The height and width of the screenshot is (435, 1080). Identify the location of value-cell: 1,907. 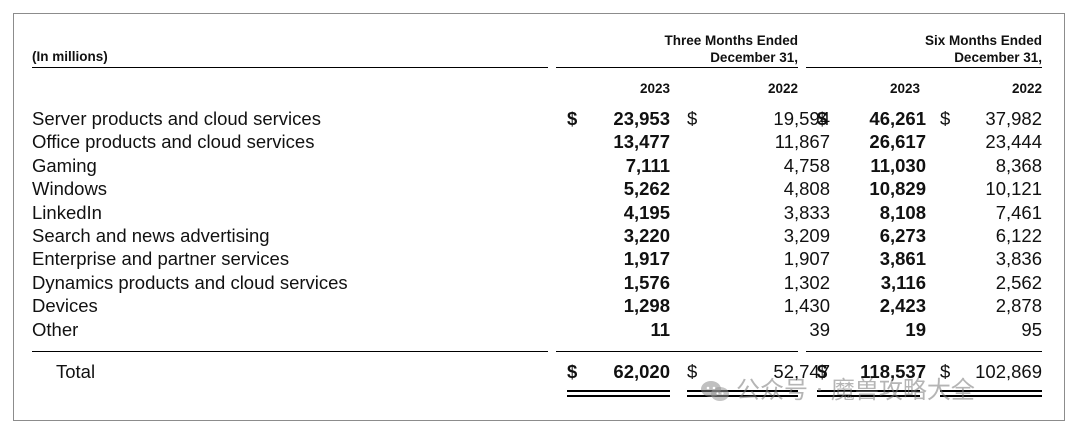
(806, 259).